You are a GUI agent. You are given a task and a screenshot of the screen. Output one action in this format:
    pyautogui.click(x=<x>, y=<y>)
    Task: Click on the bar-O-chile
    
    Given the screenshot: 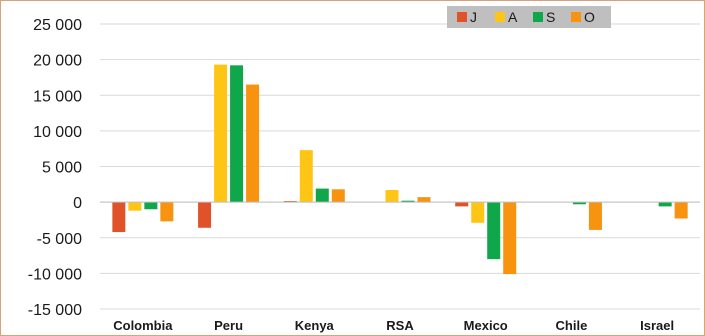 What is the action you would take?
    pyautogui.click(x=595, y=216)
    